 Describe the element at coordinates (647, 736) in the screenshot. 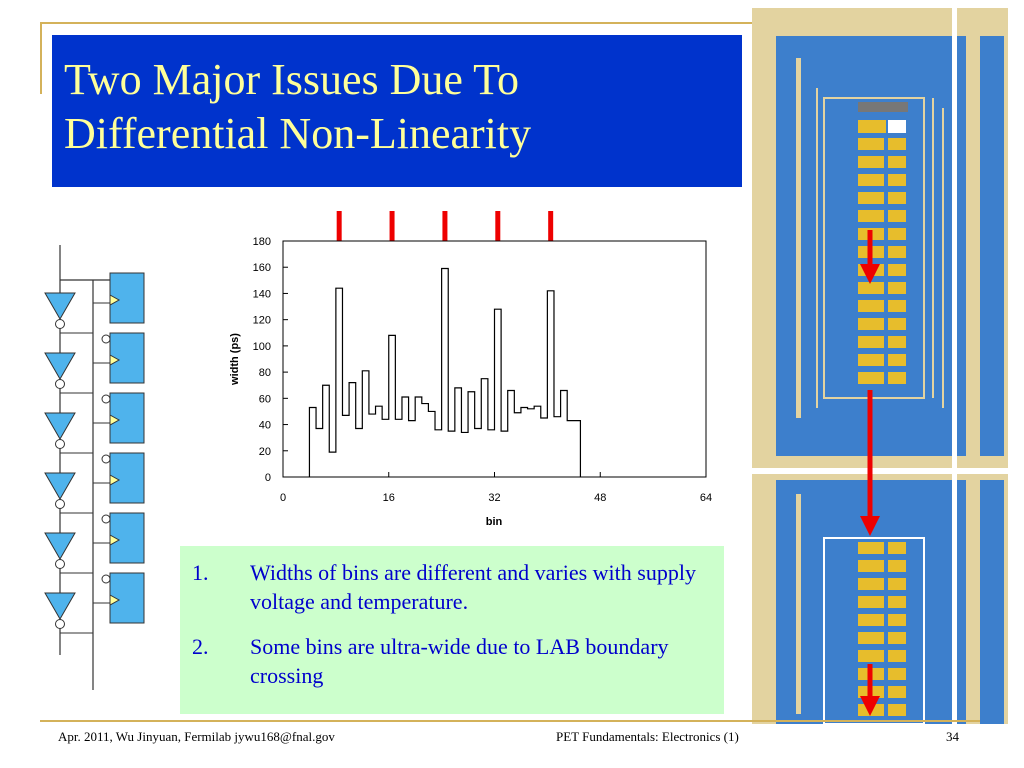

I see `footer-course: PET Fundamentals: Electronics (1)` at that location.